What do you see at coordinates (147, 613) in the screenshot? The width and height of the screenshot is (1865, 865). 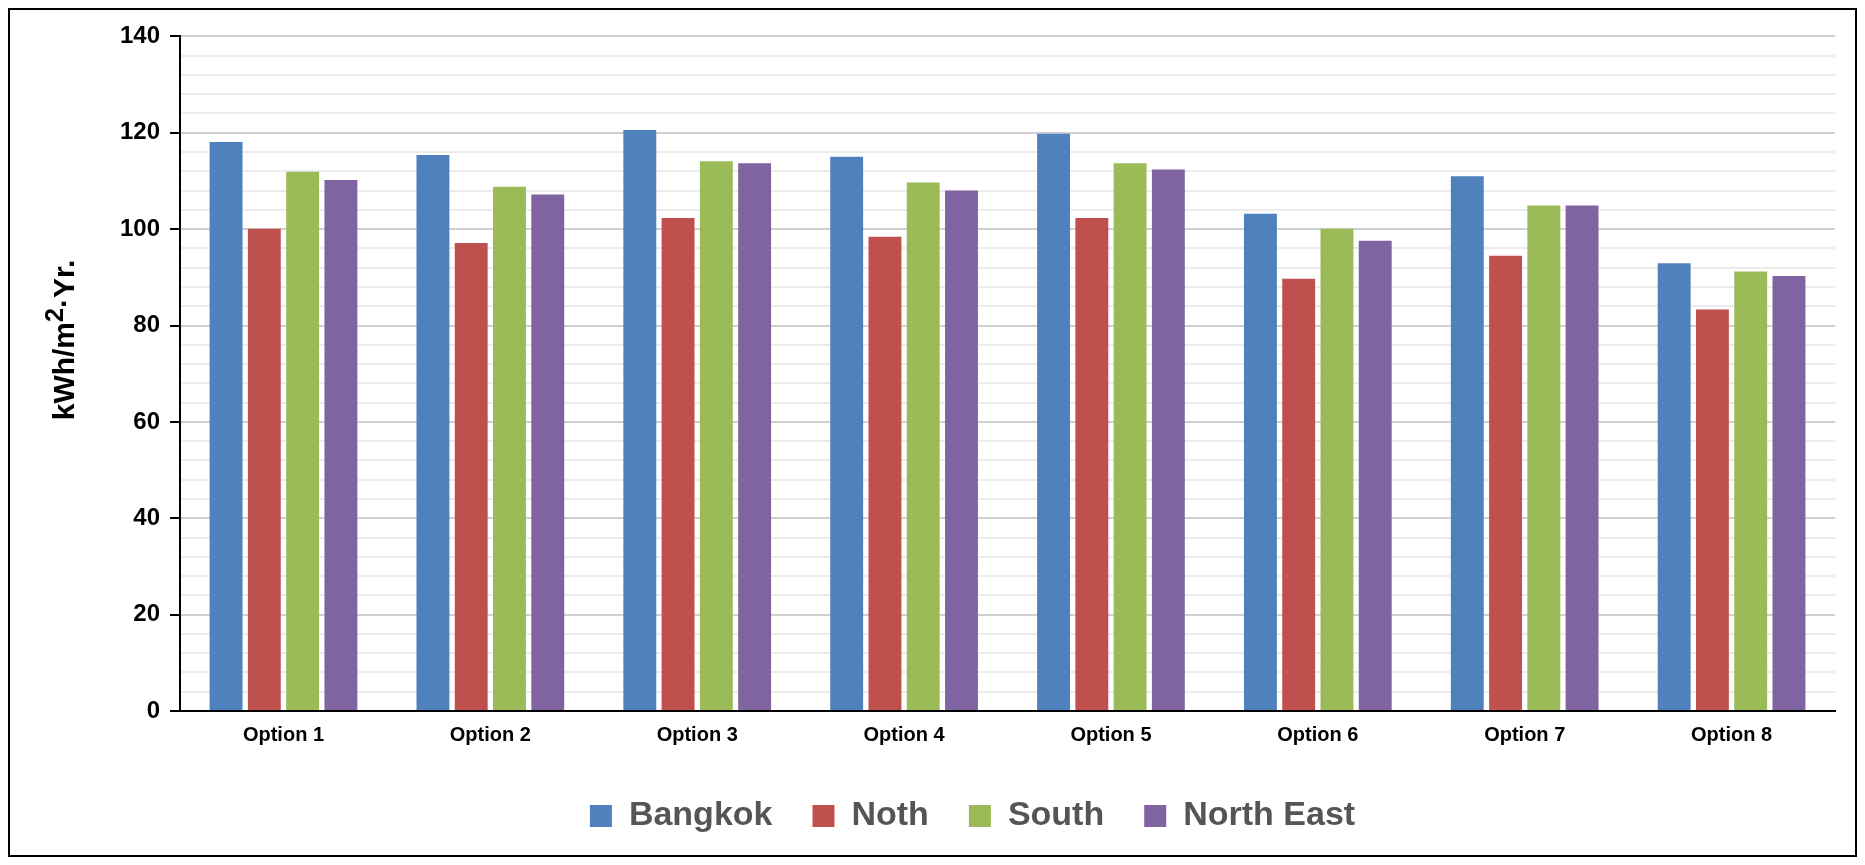 I see `y-tick-label: 20` at bounding box center [147, 613].